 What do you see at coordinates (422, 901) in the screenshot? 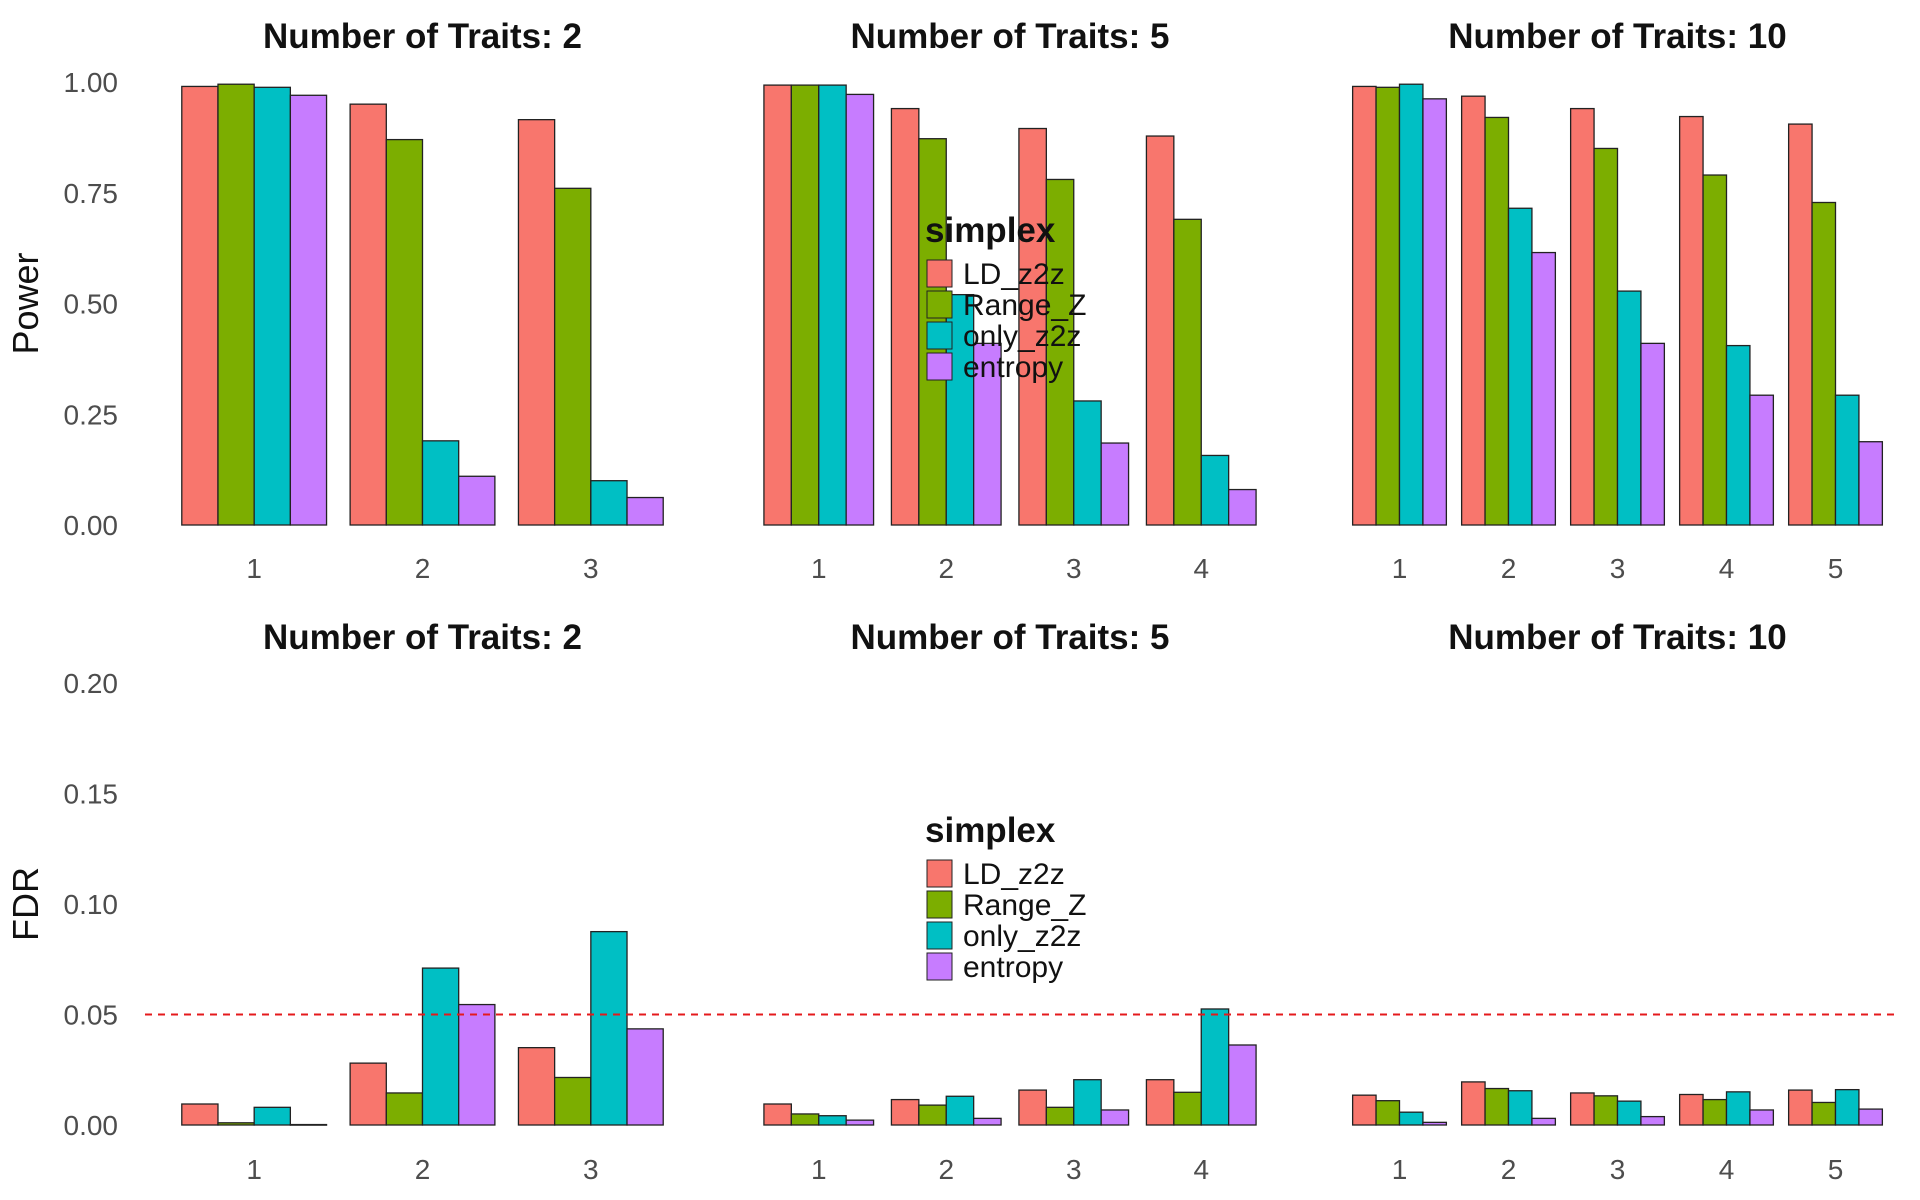
I see `panel-1-0: Number of Traits: 2 1 2 3` at bounding box center [422, 901].